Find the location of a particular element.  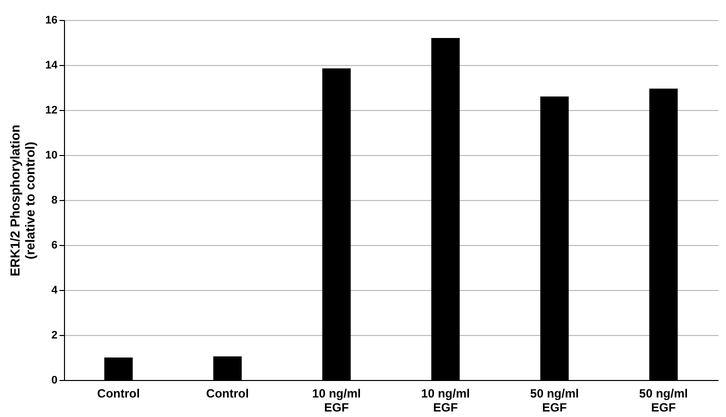

y-tick-label: 6 is located at coordinates (54, 246).